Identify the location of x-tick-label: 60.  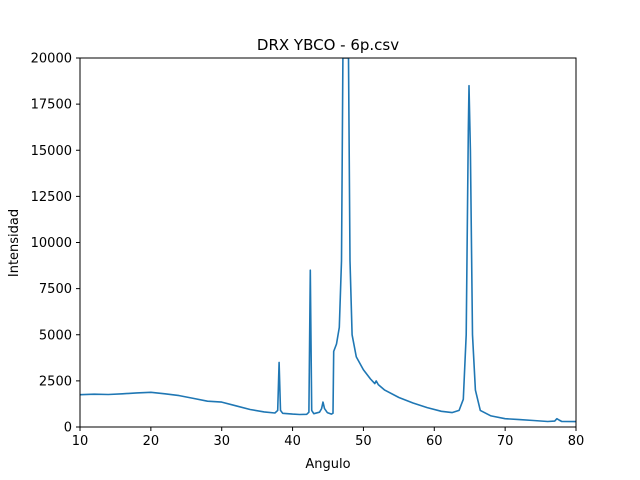
(434, 441).